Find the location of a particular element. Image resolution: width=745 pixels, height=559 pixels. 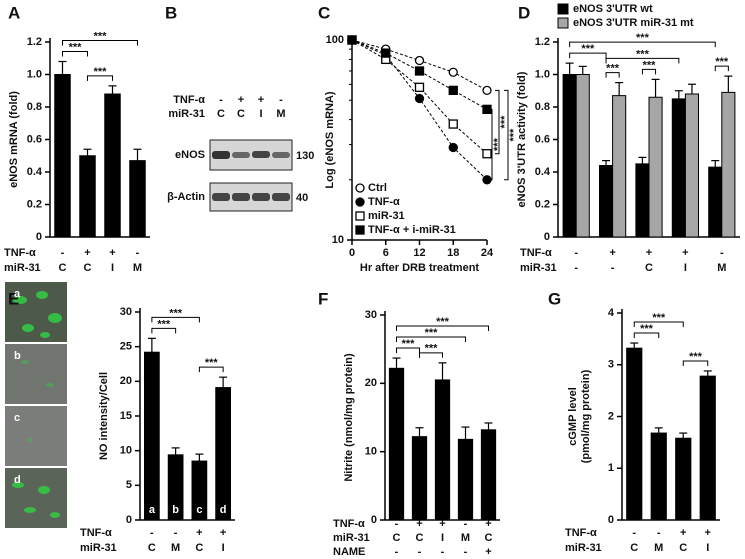

condition-name: NAME is located at coordinates (349, 552).